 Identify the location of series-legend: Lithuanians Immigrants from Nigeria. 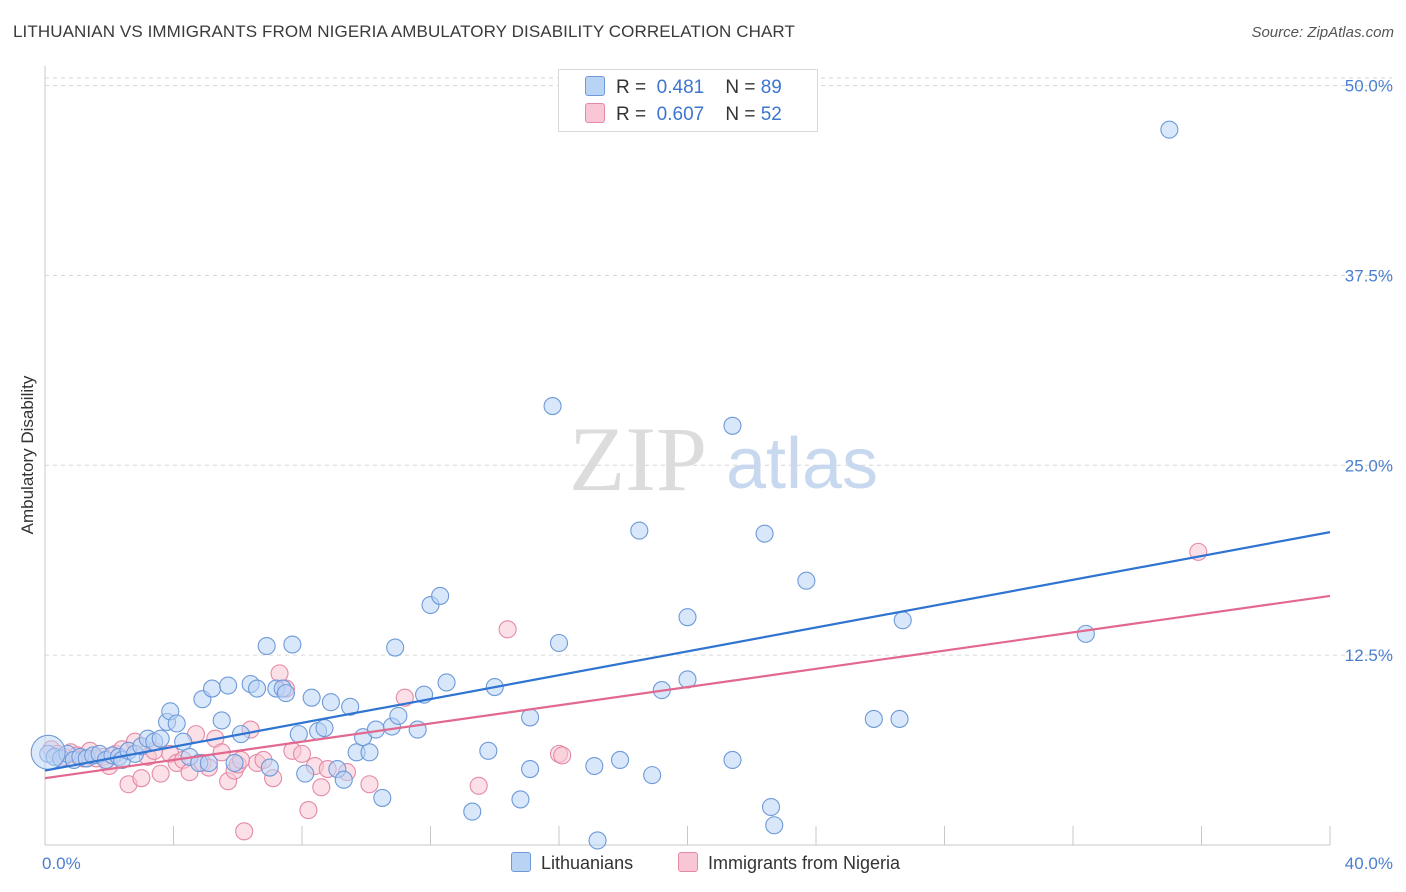
(703, 865).